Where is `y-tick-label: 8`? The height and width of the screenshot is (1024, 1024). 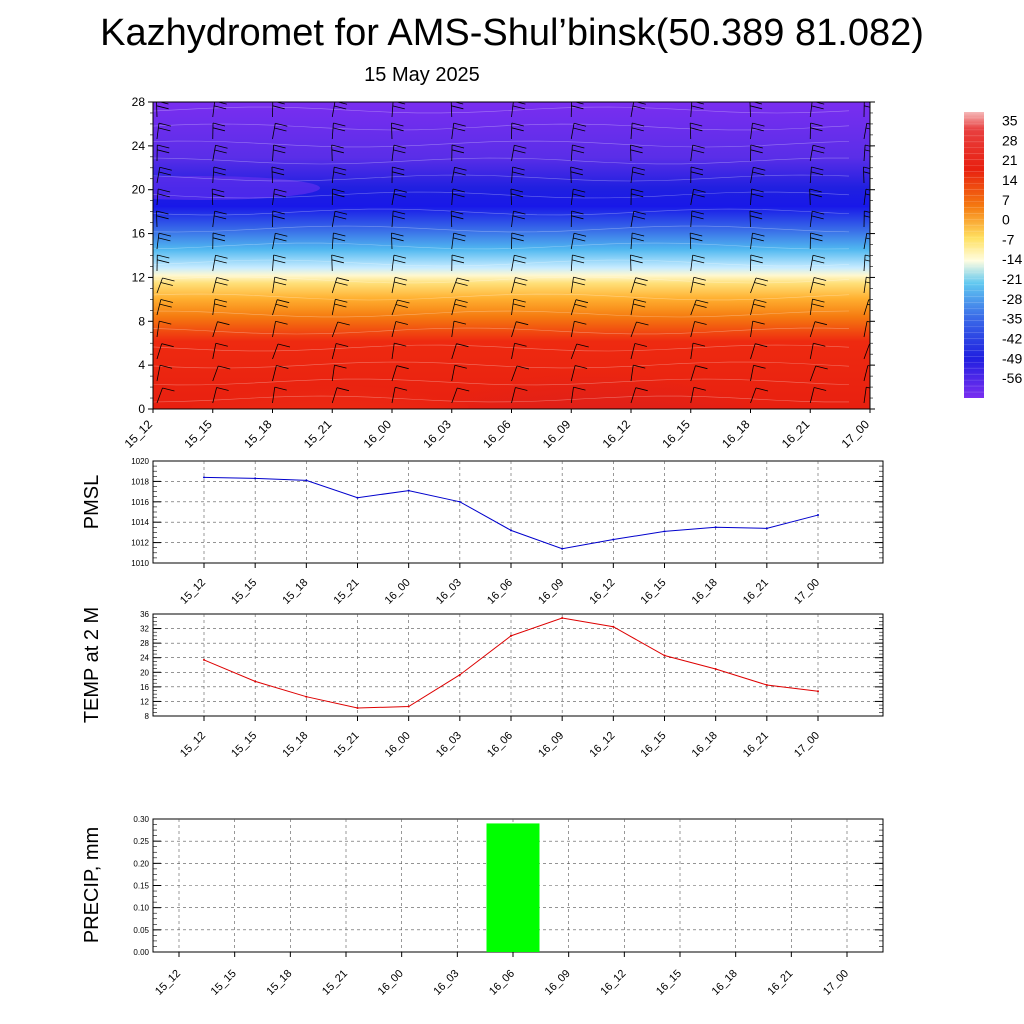
y-tick-label: 8 is located at coordinates (147, 716).